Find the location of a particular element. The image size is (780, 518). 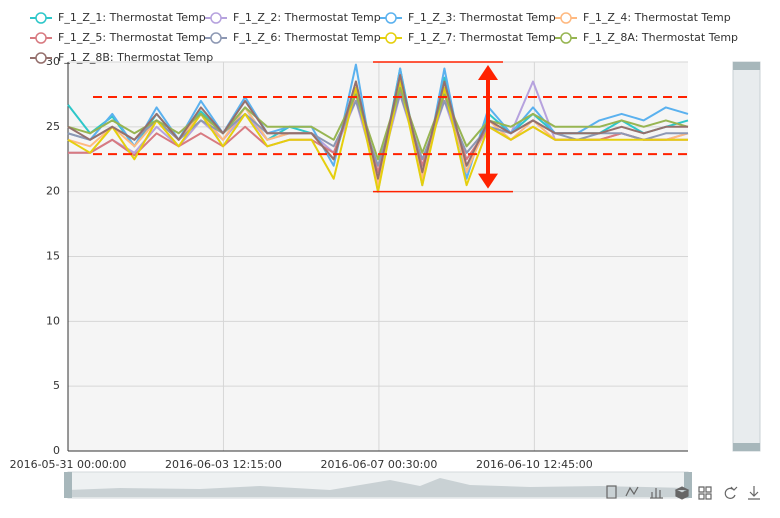

legend-label: F_1_Z_8A: Thermostat Temp is located at coordinates (660, 37).